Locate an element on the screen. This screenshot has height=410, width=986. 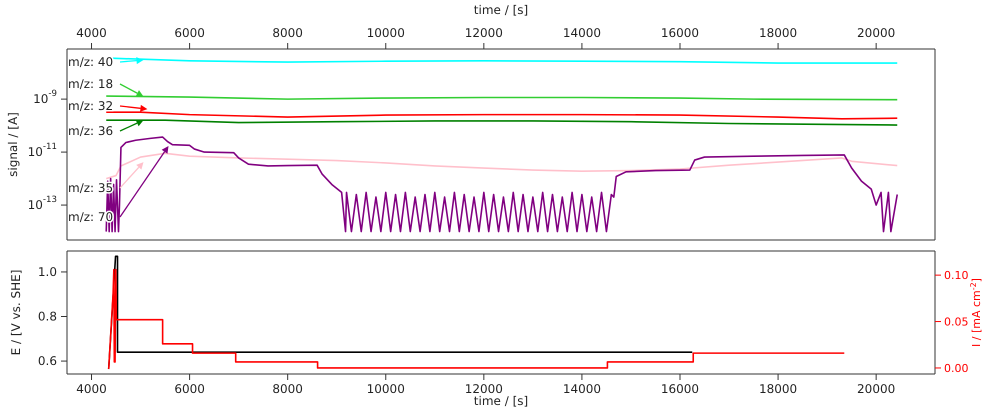
y-tick-label: 0.8 is located at coordinates (47, 317).